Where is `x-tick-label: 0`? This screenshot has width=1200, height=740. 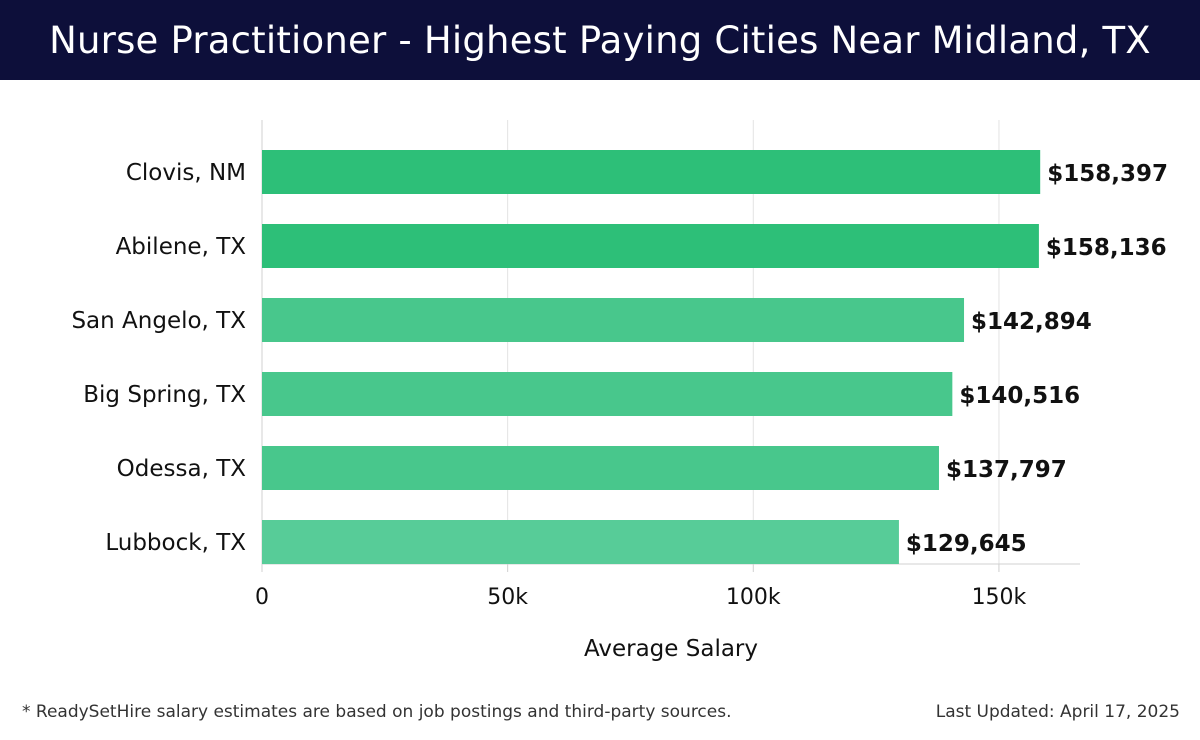 x-tick-label: 0 is located at coordinates (262, 597).